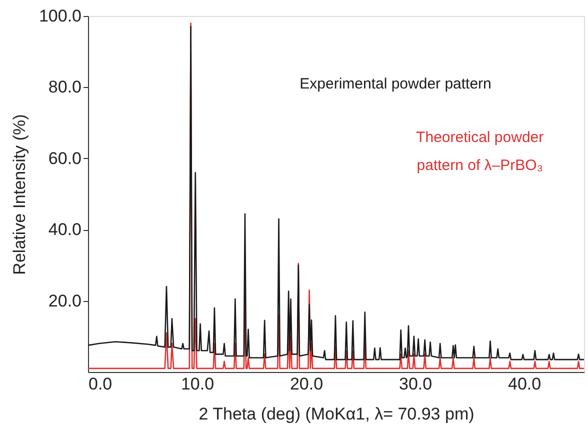  Describe the element at coordinates (336, 414) in the screenshot. I see `x-axis-title: 2 Theta (deg) (MoKα1, λ= 70.93 pm)` at that location.